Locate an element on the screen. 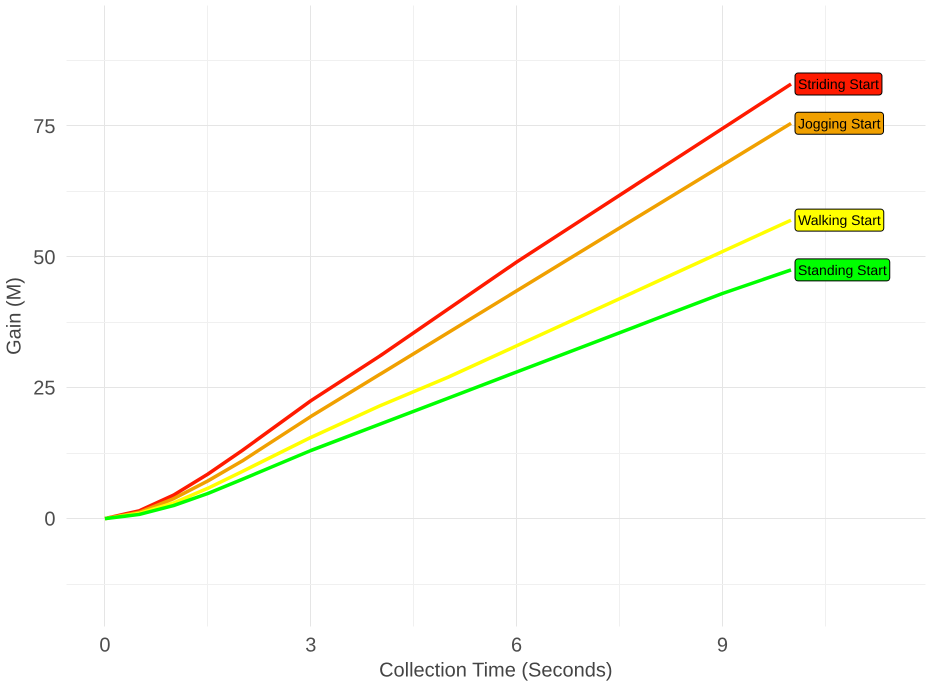 The image size is (939, 688). series-label: Striding Start is located at coordinates (839, 84).